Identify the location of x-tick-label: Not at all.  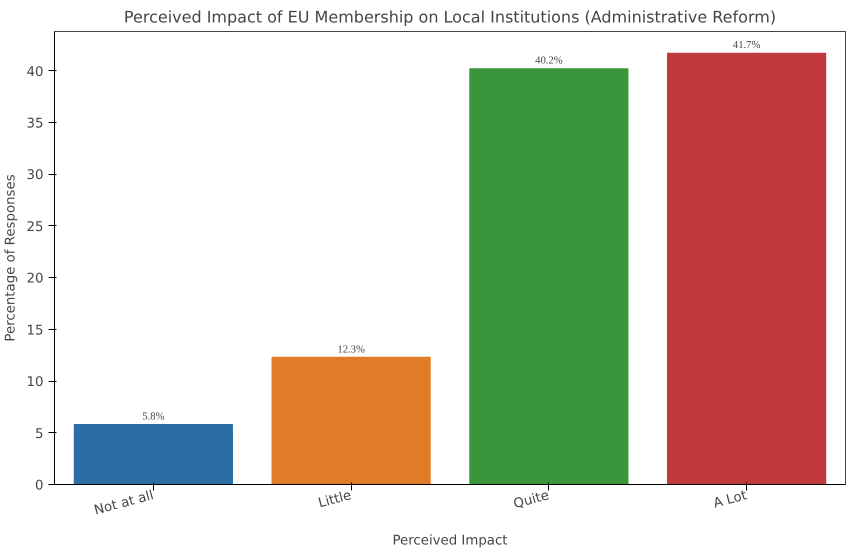
(124, 503).